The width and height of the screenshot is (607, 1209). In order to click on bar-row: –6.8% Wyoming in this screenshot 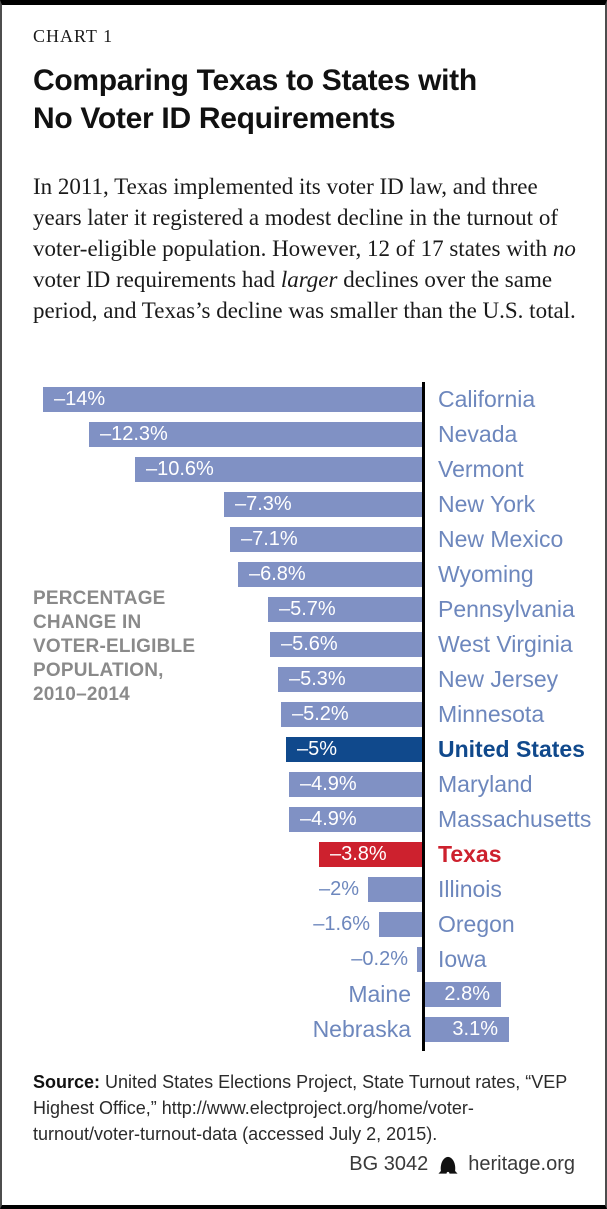, I will do `click(303, 579)`.